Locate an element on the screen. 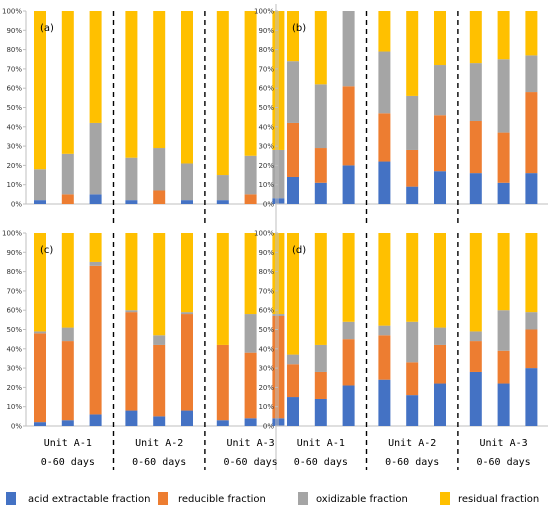  legend-swatch-residual is located at coordinates (445, 498).